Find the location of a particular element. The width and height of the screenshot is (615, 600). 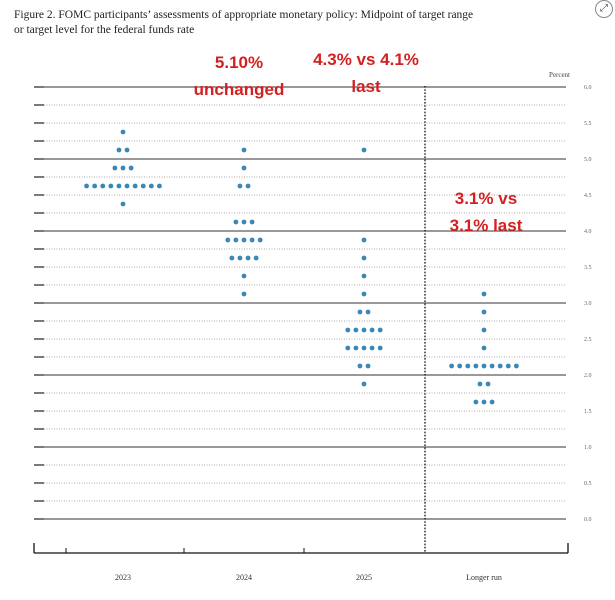

x-category-label: 2025 is located at coordinates (364, 577).